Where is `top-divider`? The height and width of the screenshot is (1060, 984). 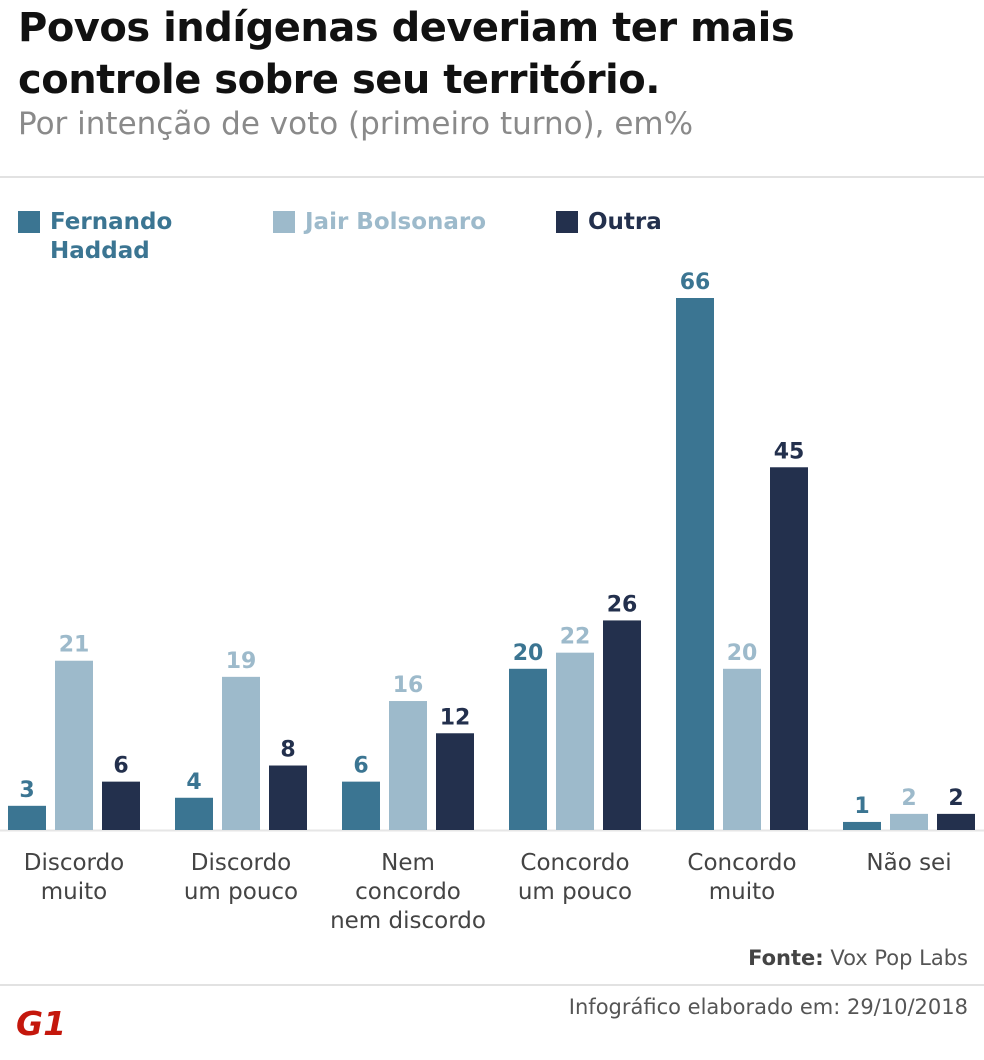 top-divider is located at coordinates (492, 177).